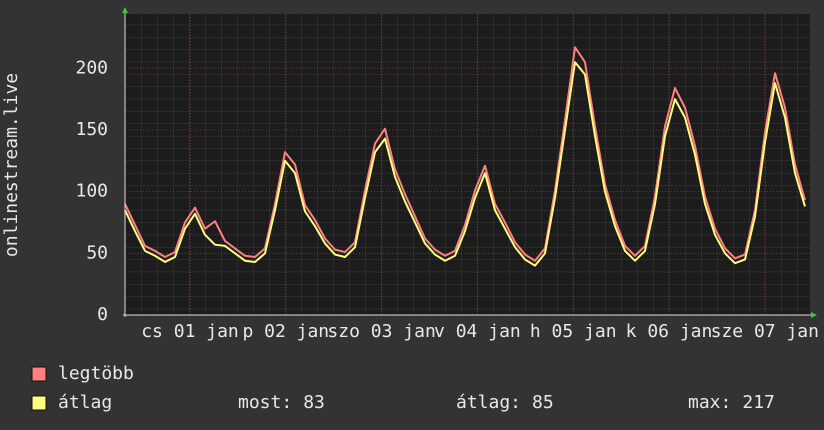 The width and height of the screenshot is (824, 430). Describe the element at coordinates (477, 331) in the screenshot. I see `x-tick-label: v 04 jan` at that location.